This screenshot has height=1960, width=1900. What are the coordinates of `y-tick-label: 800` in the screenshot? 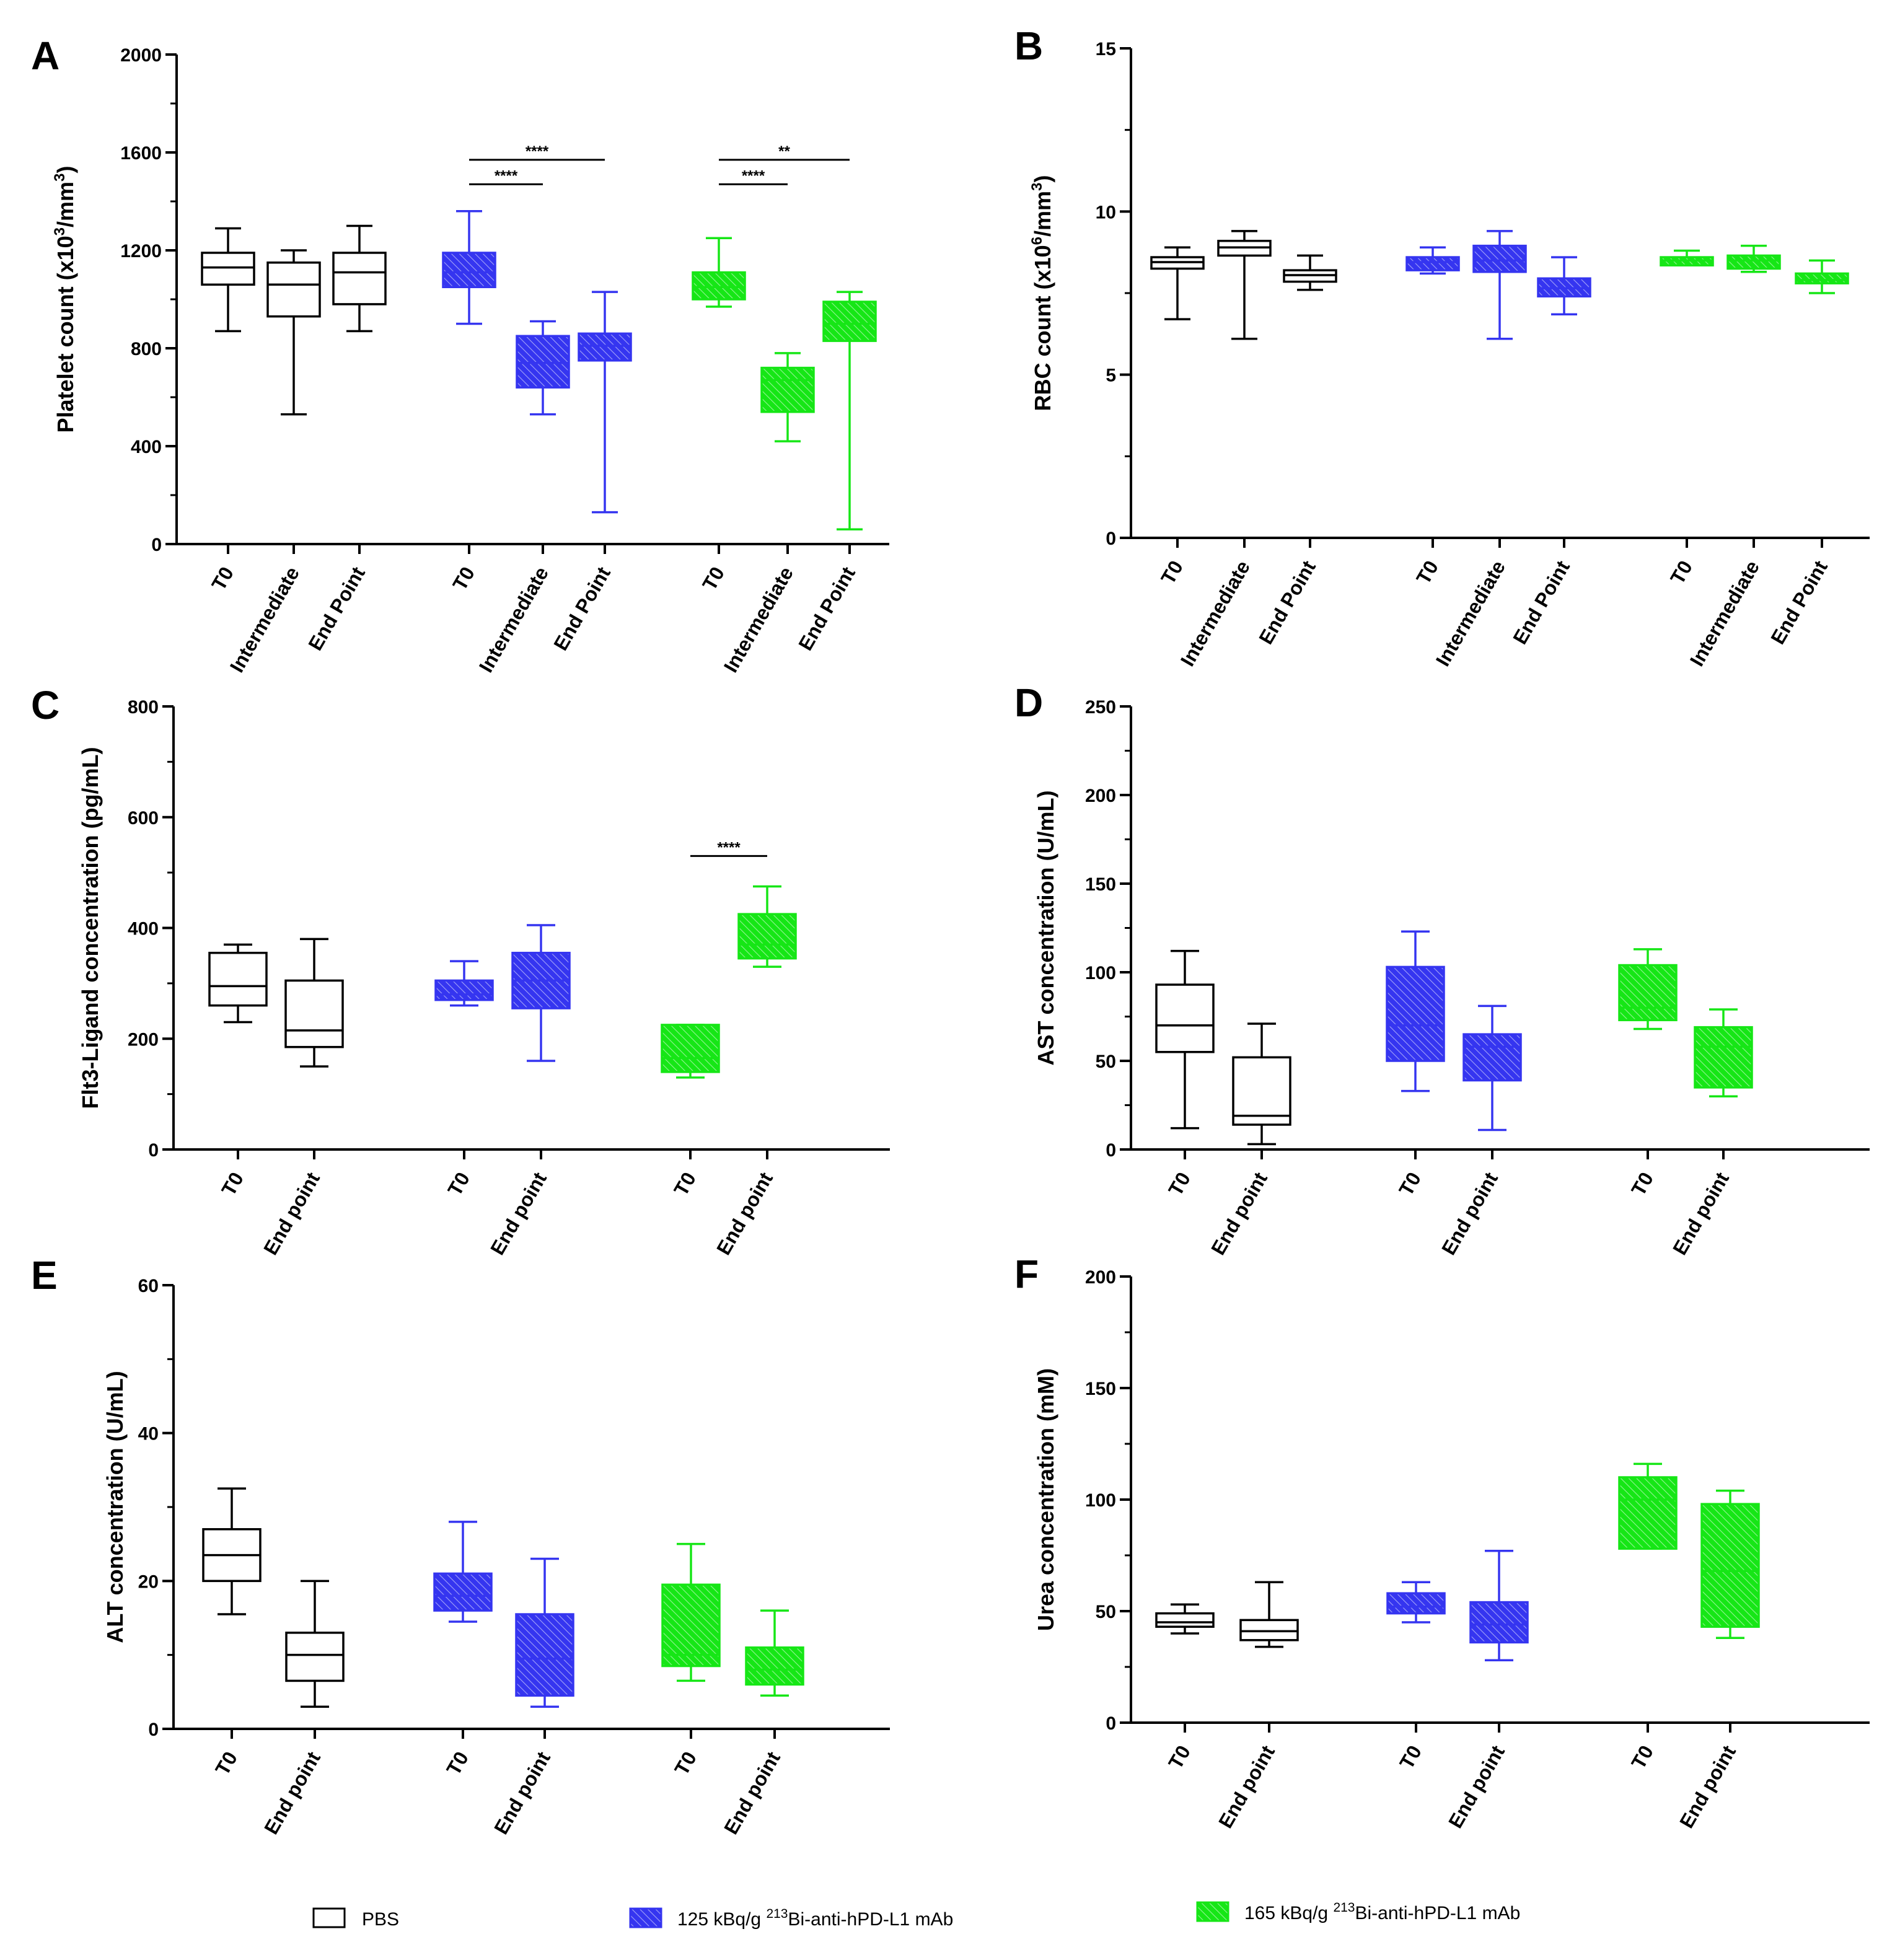 It's located at (146, 349).